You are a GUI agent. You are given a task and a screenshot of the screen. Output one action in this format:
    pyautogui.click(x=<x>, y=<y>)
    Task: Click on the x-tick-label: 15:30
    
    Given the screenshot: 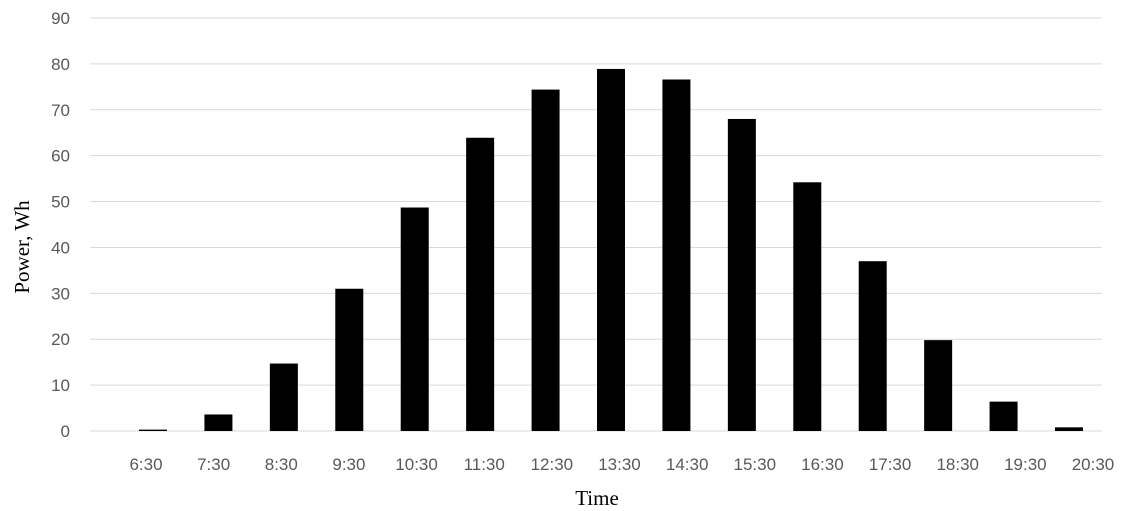 What is the action you would take?
    pyautogui.click(x=755, y=464)
    